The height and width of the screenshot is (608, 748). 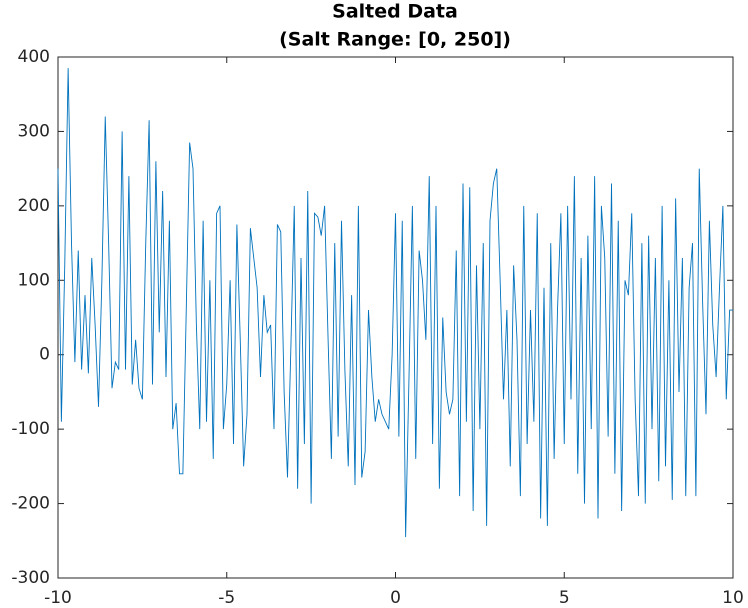 What do you see at coordinates (44, 355) in the screenshot?
I see `y-tick-label: 0` at bounding box center [44, 355].